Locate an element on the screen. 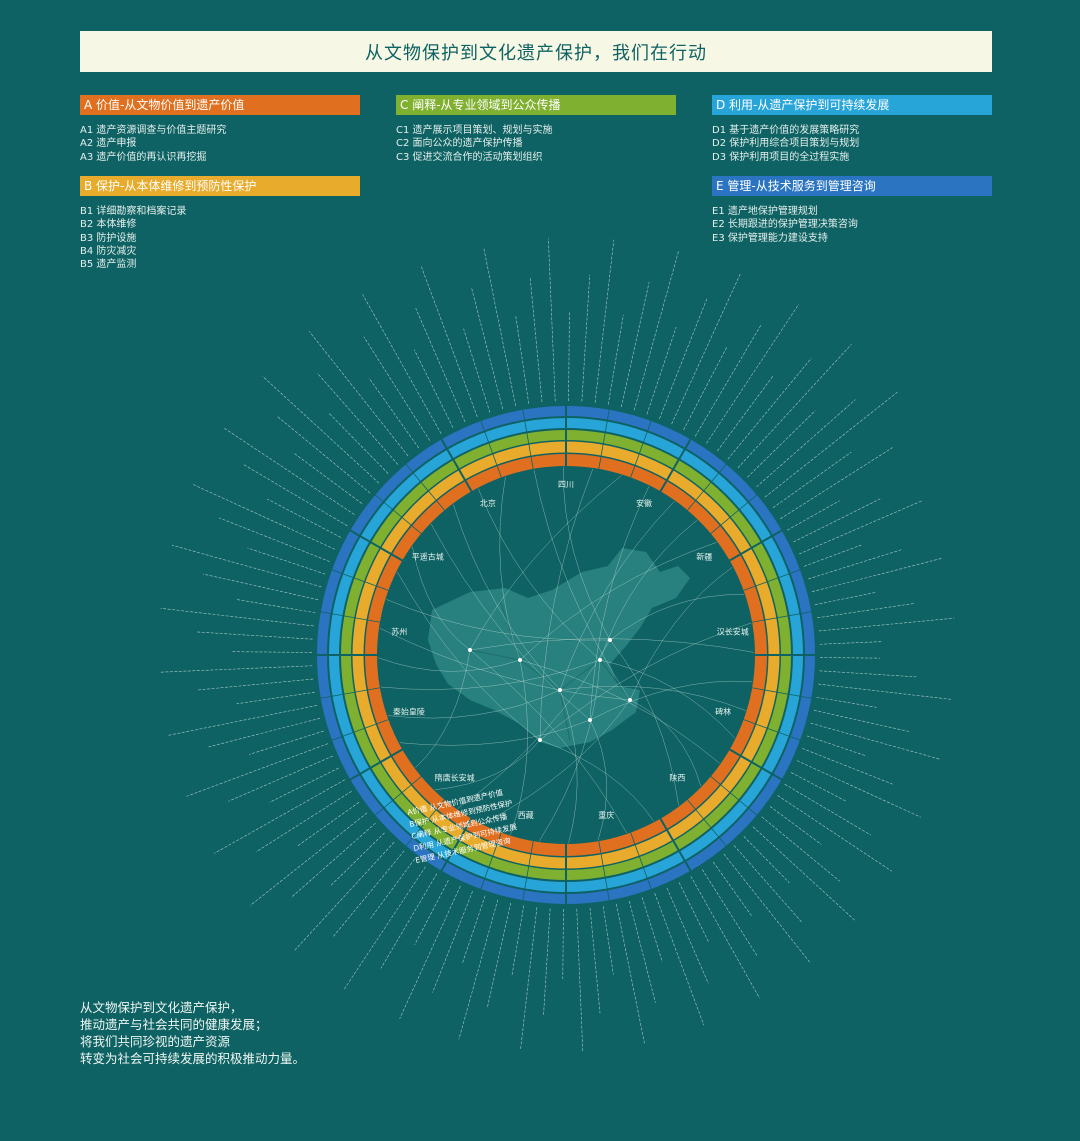 Image resolution: width=1080 pixels, height=1141 pixels. closing-line: 从文物保护到文化遗产保护， is located at coordinates (161, 1007).